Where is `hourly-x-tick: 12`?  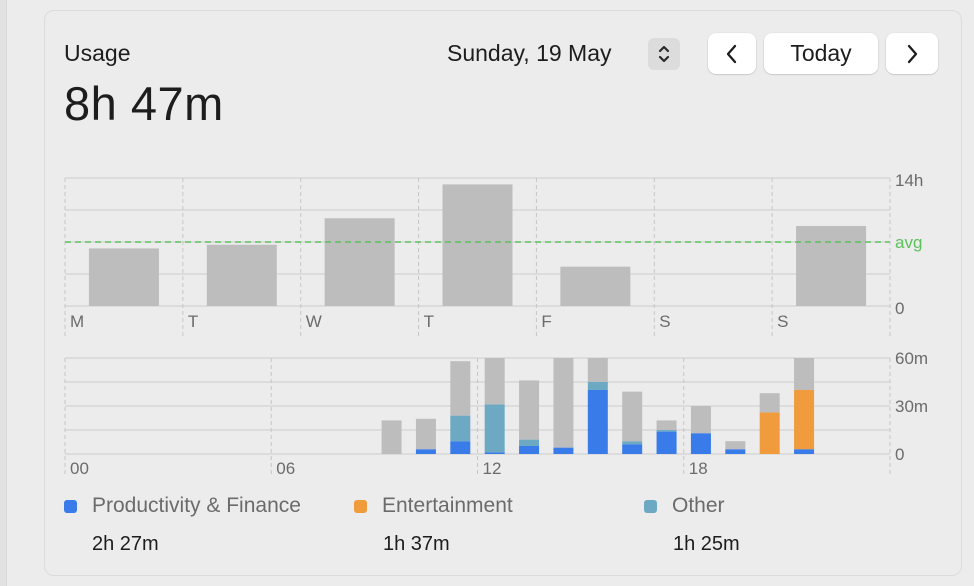 hourly-x-tick: 12 is located at coordinates (492, 468).